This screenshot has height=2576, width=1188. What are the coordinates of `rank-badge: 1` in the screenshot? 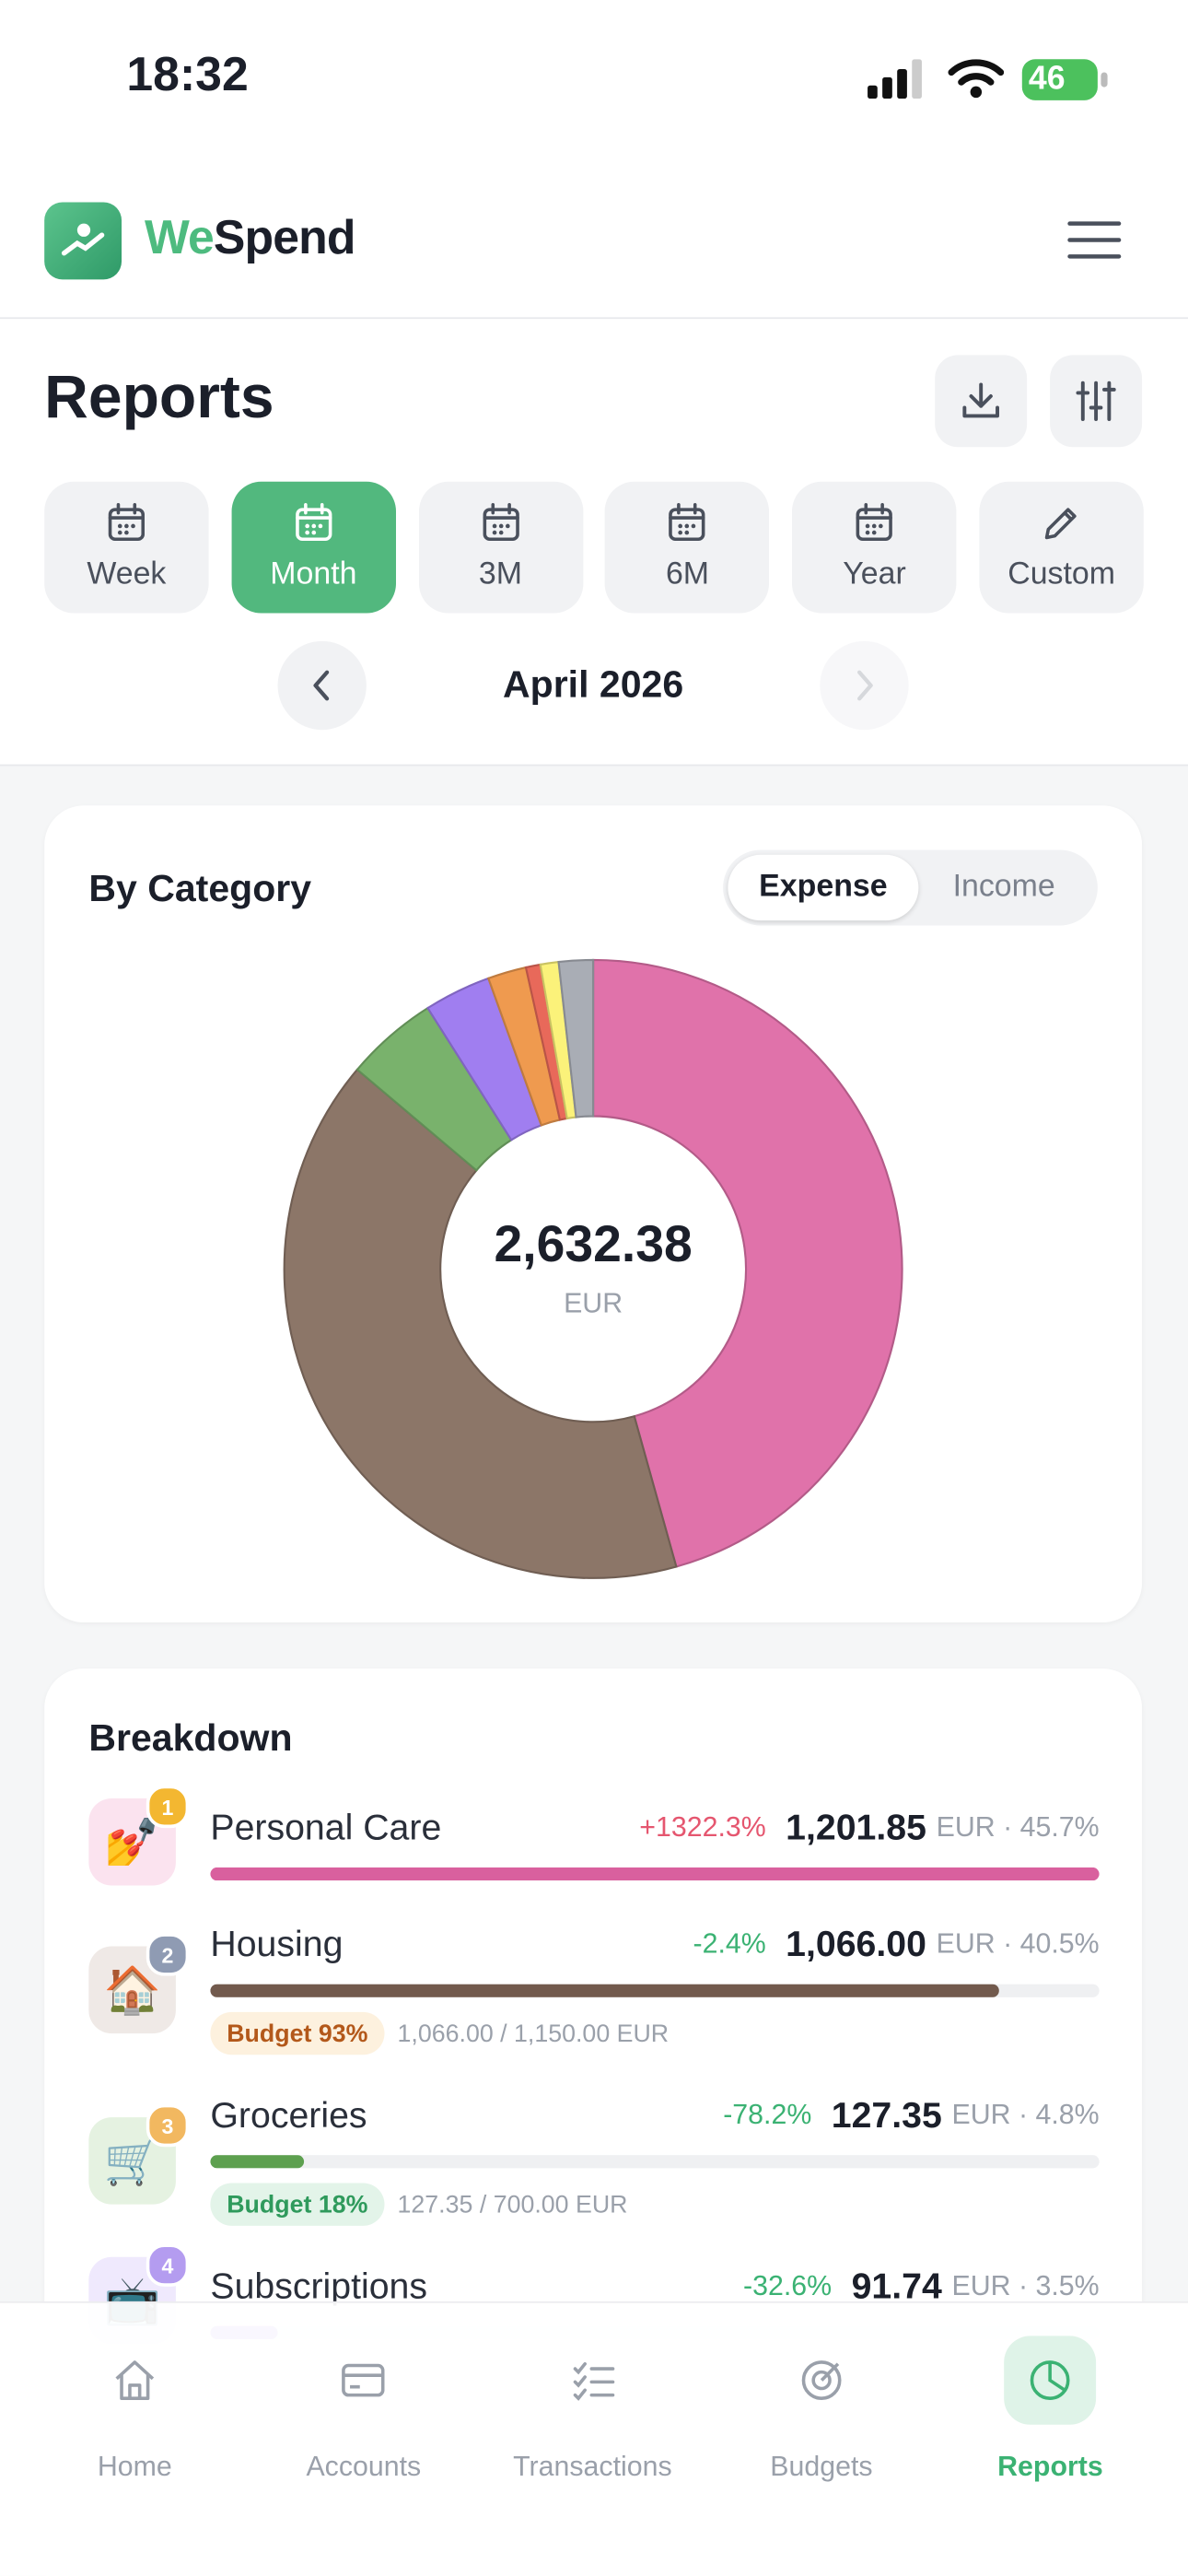 It's located at (168, 1807).